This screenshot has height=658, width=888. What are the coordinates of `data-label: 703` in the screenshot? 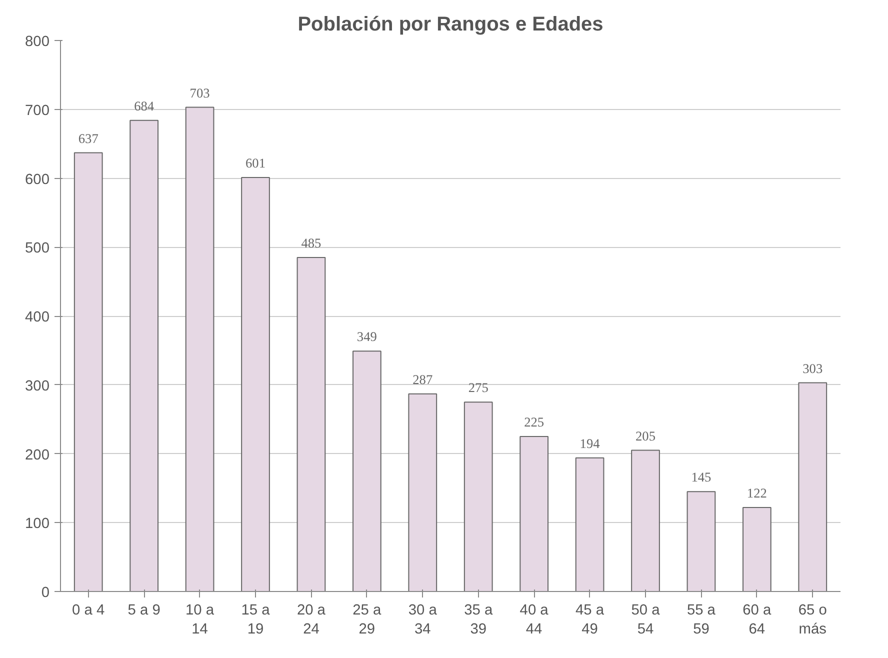 It's located at (200, 92).